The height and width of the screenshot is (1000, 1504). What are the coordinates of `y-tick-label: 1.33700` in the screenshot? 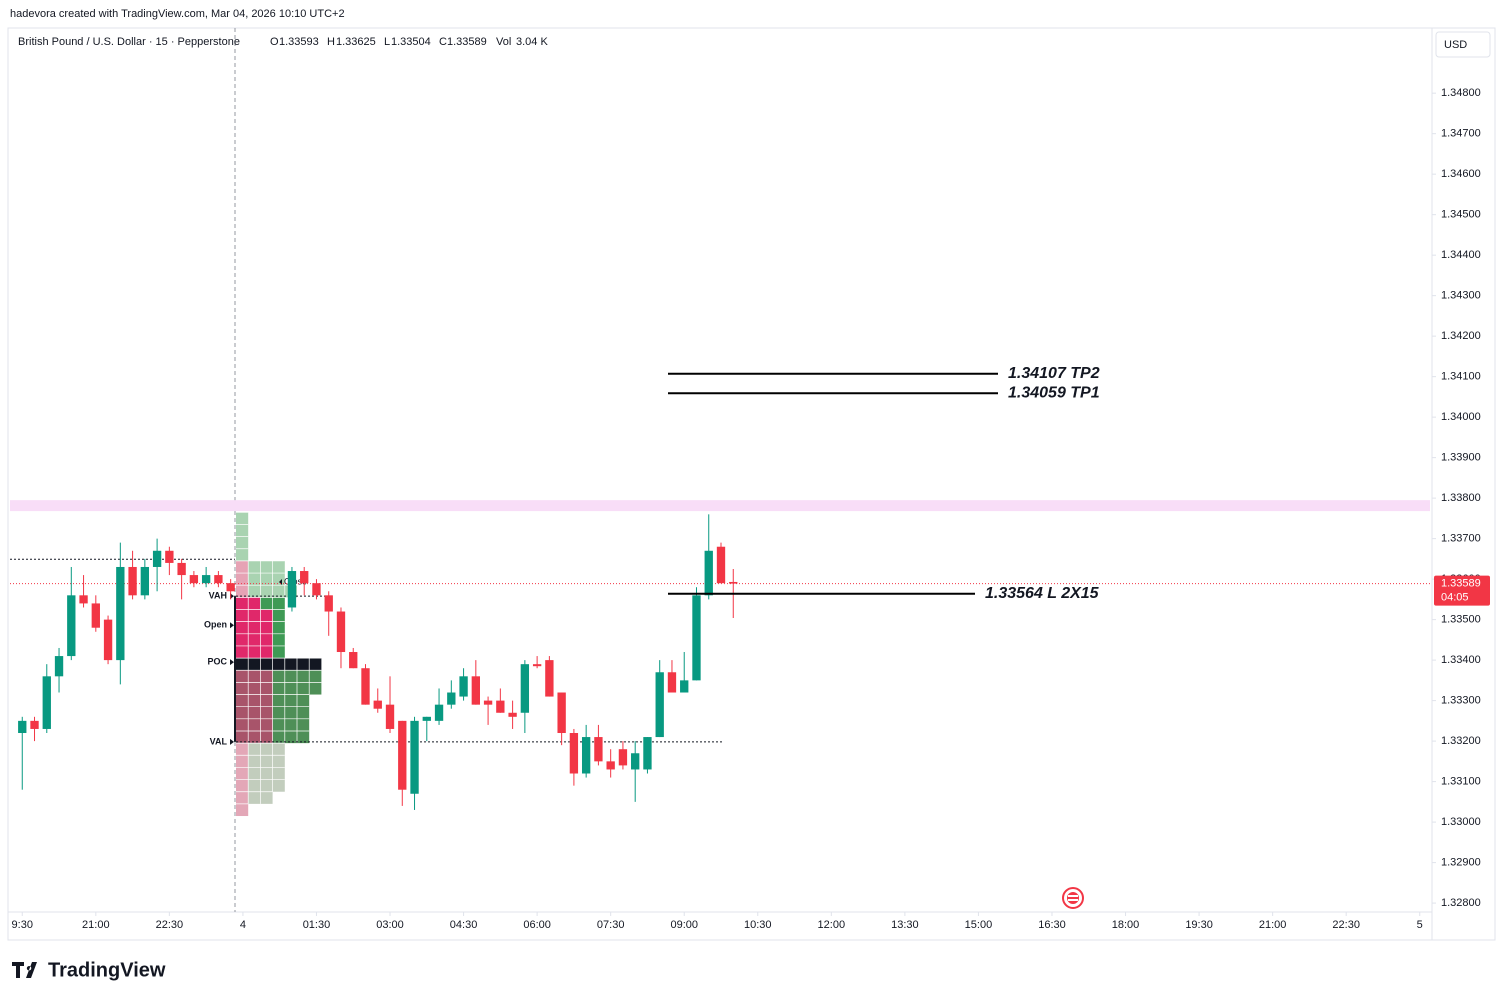 It's located at (1461, 539).